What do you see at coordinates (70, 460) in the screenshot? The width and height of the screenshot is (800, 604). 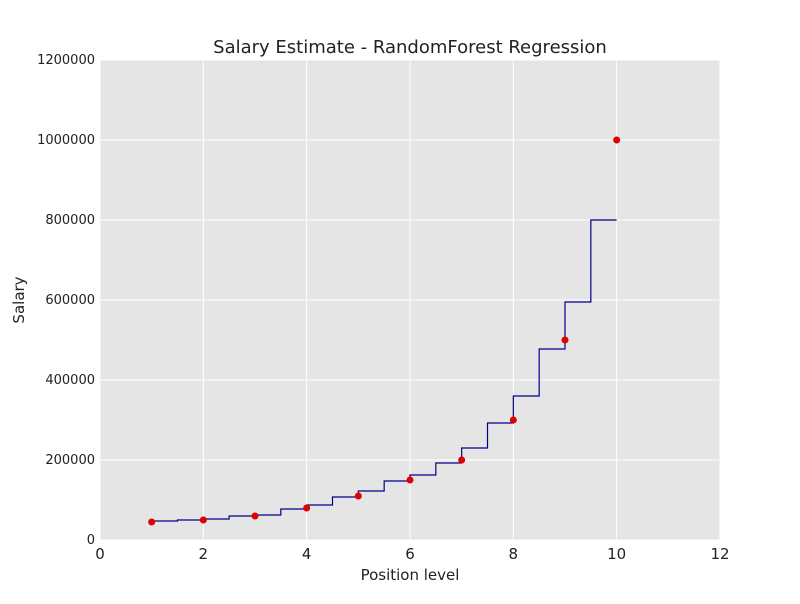 I see `y-tick-label: 200000` at bounding box center [70, 460].